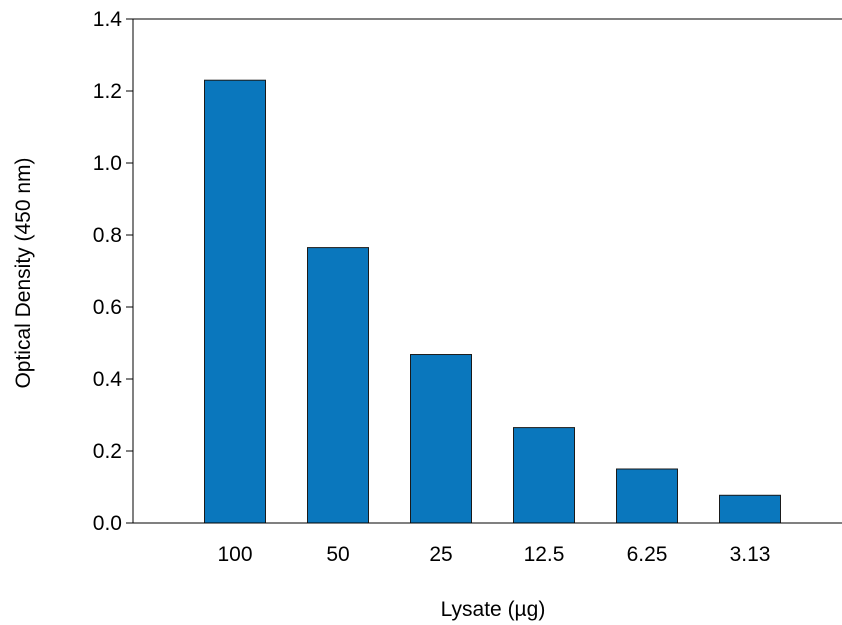 The height and width of the screenshot is (625, 842). I want to click on y-axis-title: Optical Density (450 nm), so click(23, 272).